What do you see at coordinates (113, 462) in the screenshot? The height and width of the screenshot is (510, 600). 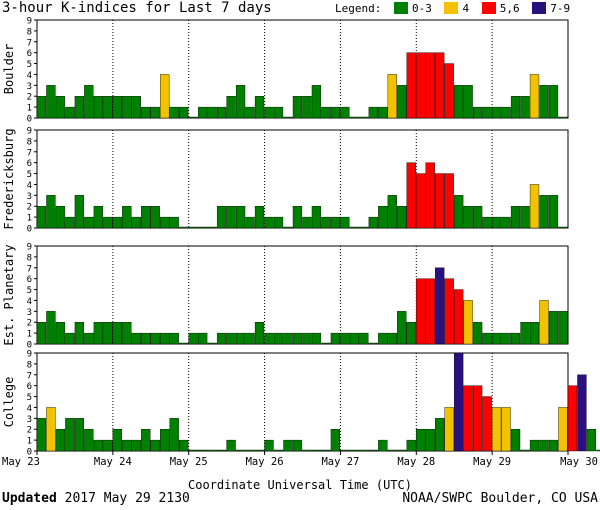 I see `x-tick-label: May 24` at bounding box center [113, 462].